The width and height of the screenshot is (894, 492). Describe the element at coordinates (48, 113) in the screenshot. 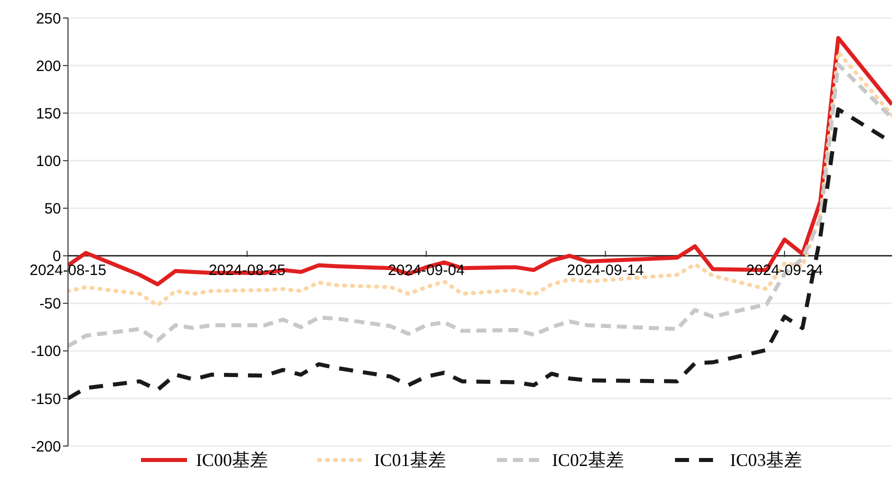

I see `y-tick-label: 150` at that location.